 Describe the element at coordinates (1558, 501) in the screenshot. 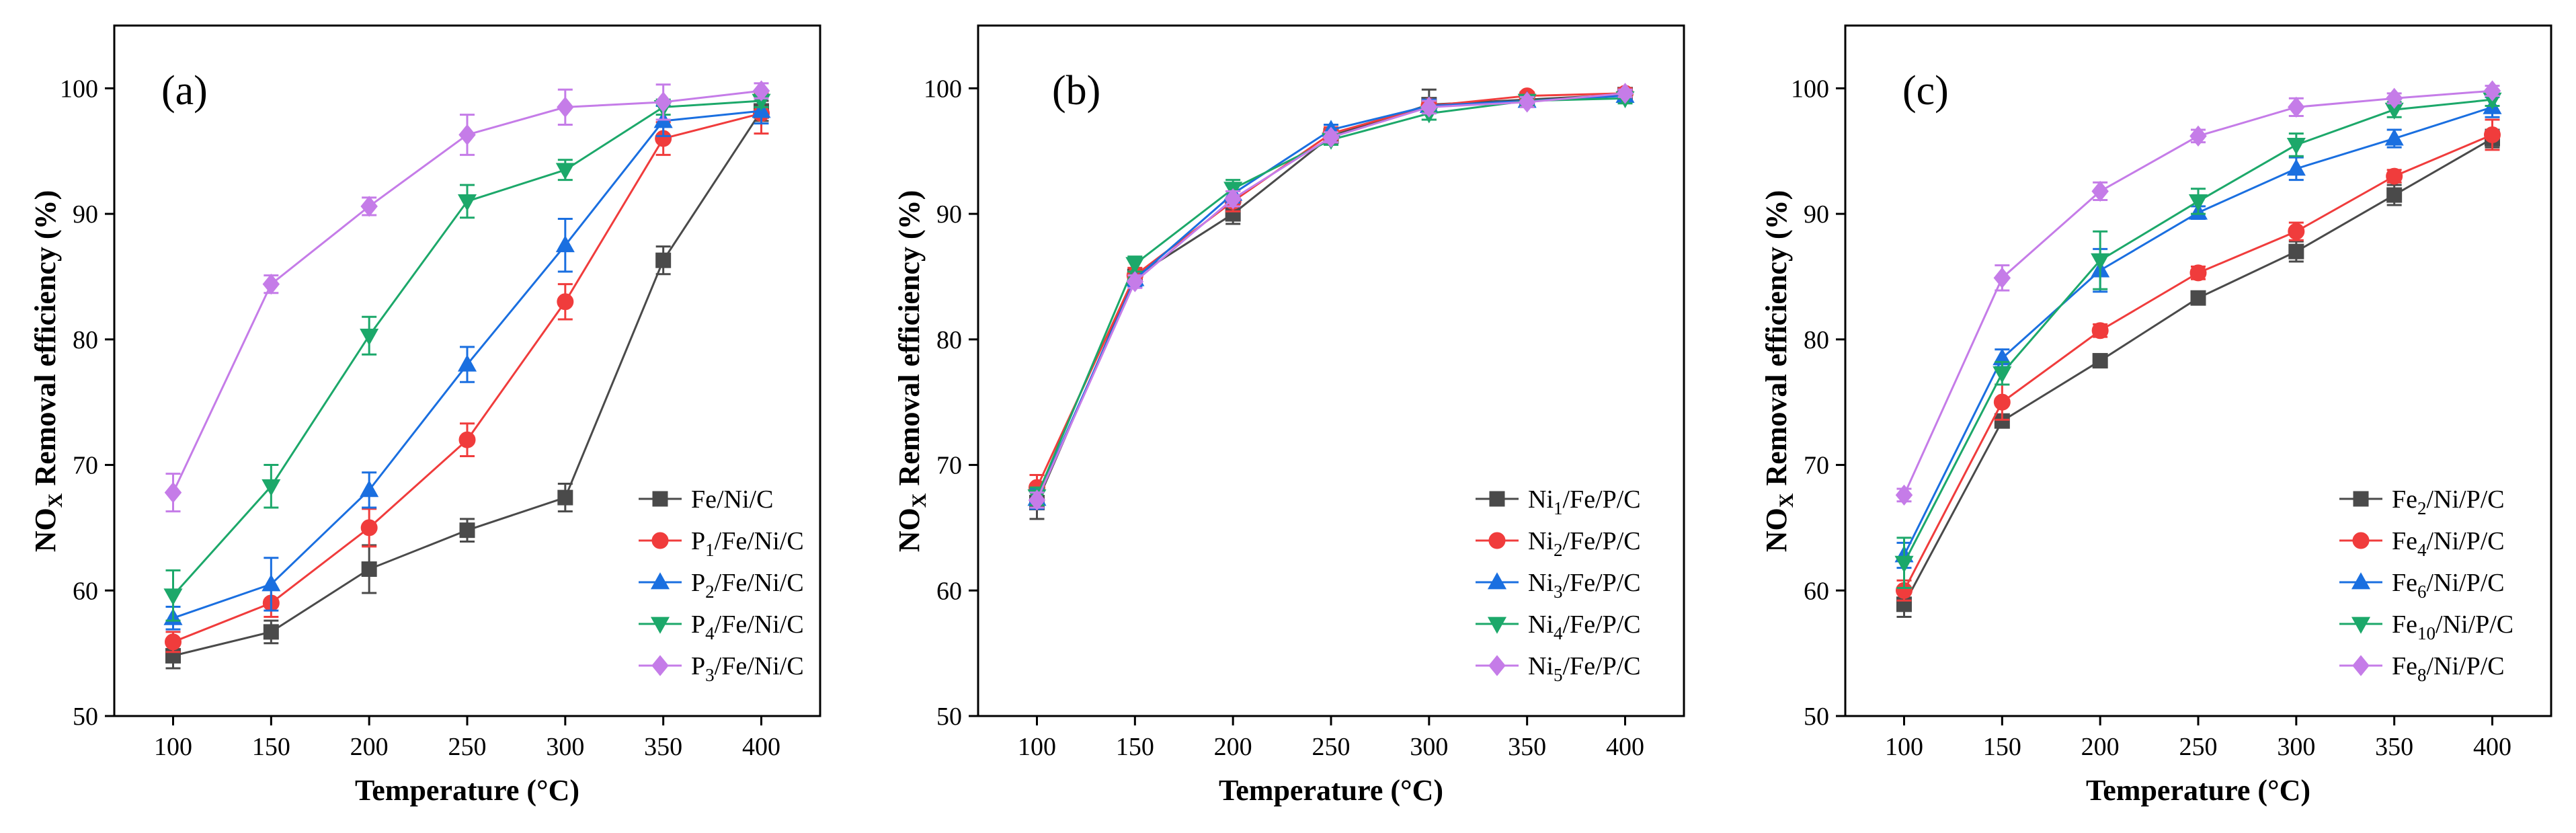

I see `legend-item: Ni1/Fe/P/C` at that location.